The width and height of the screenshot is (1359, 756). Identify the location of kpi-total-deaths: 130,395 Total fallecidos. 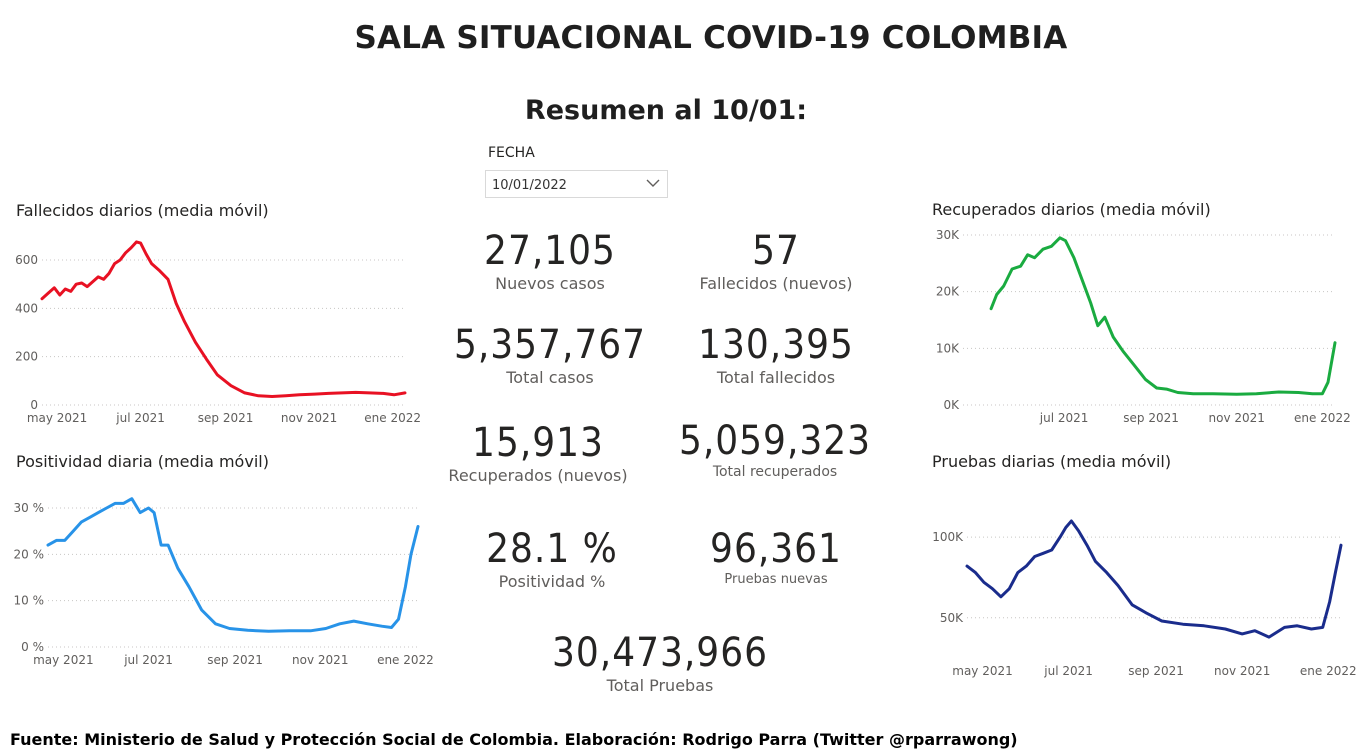
(776, 354).